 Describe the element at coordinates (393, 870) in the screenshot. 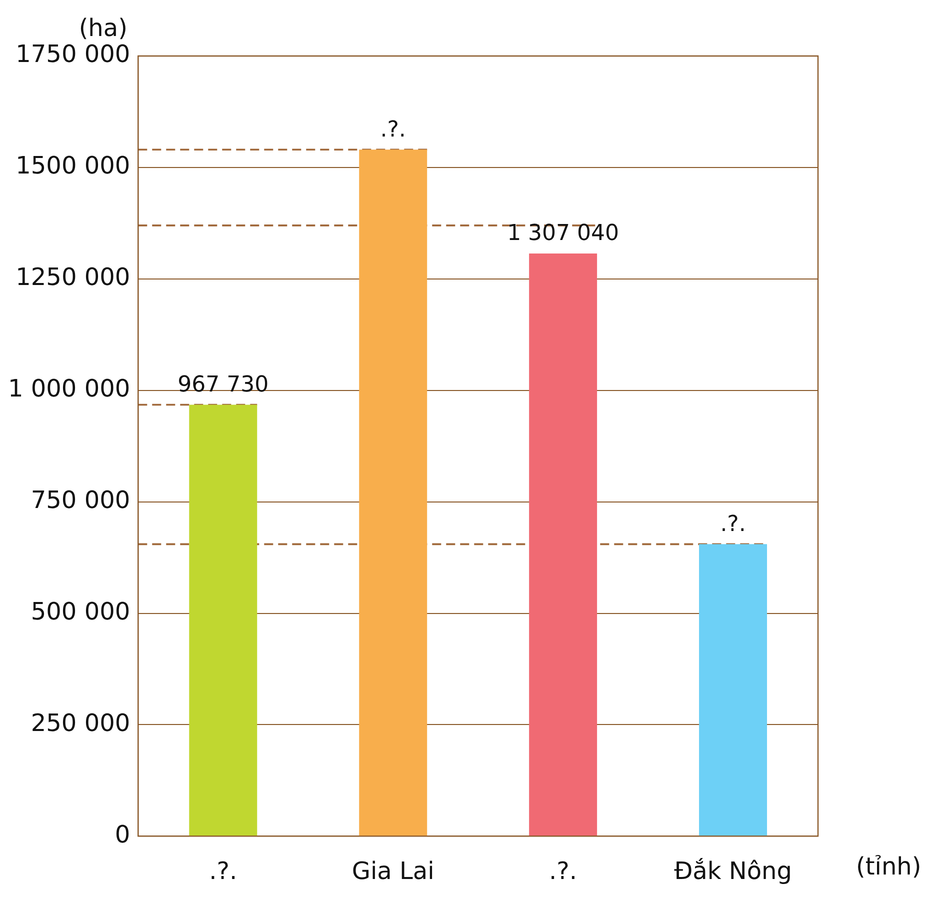

I see `x-tick-label: Gia Lai` at that location.